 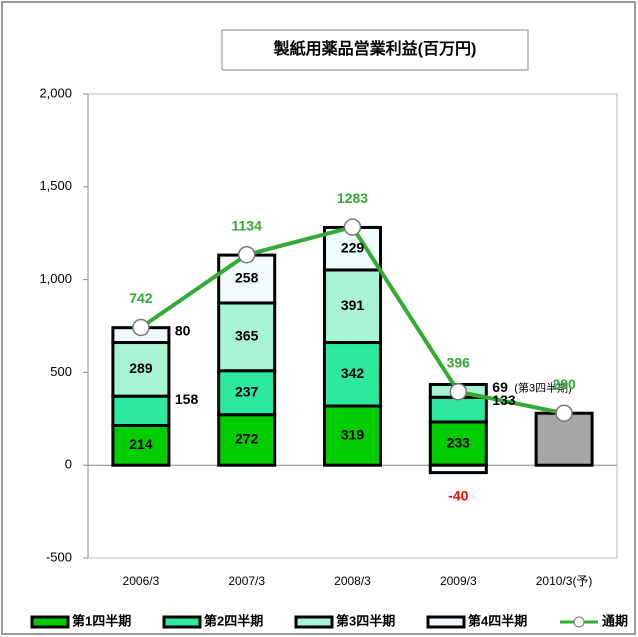 I want to click on x-tick-label: 2006/3, so click(x=141, y=581).